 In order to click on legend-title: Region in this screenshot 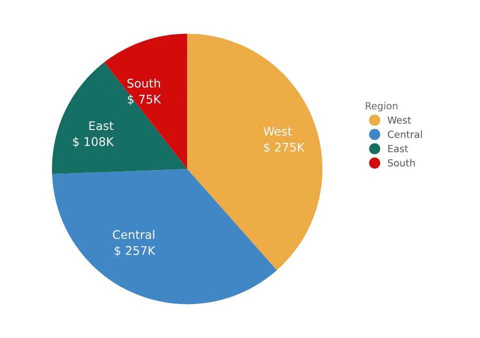, I will do `click(382, 107)`.